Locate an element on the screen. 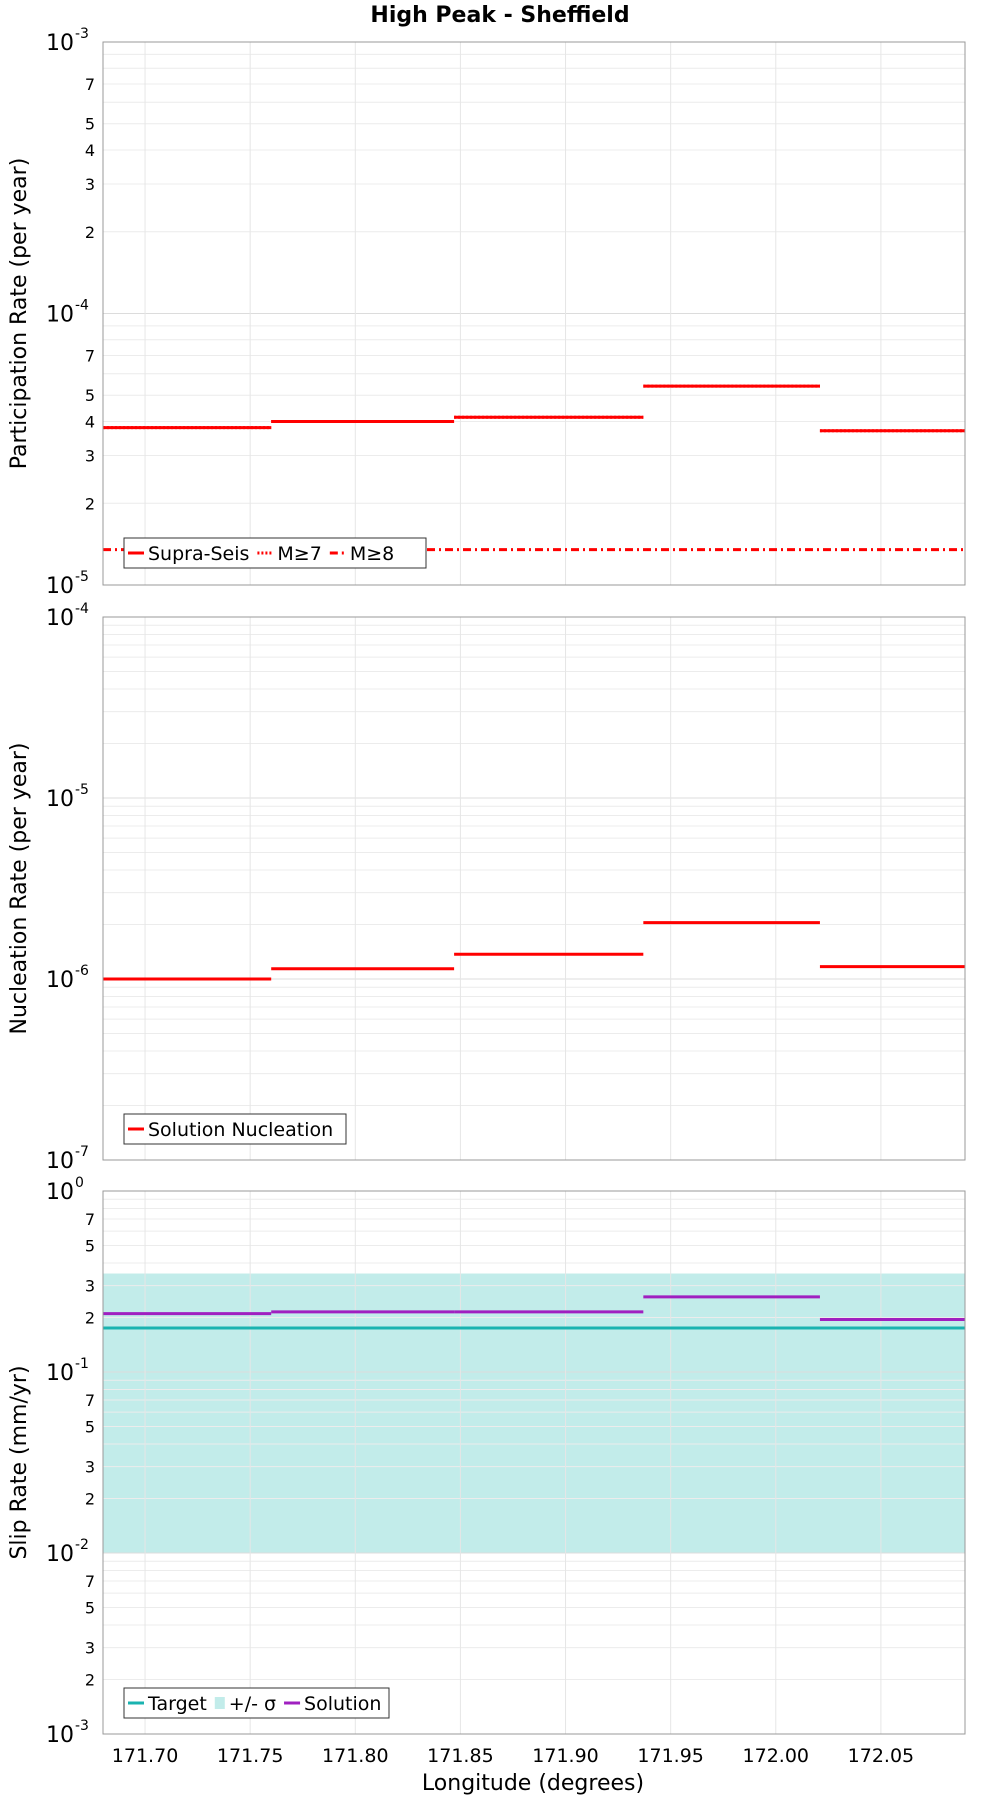  legend-label: M≥8 is located at coordinates (372, 554).